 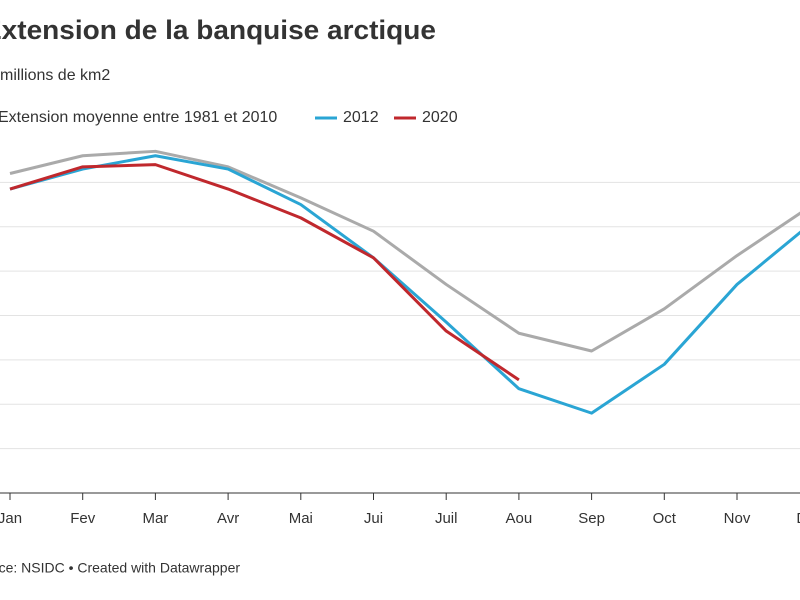 I want to click on legend-label: 2012, so click(x=361, y=117).